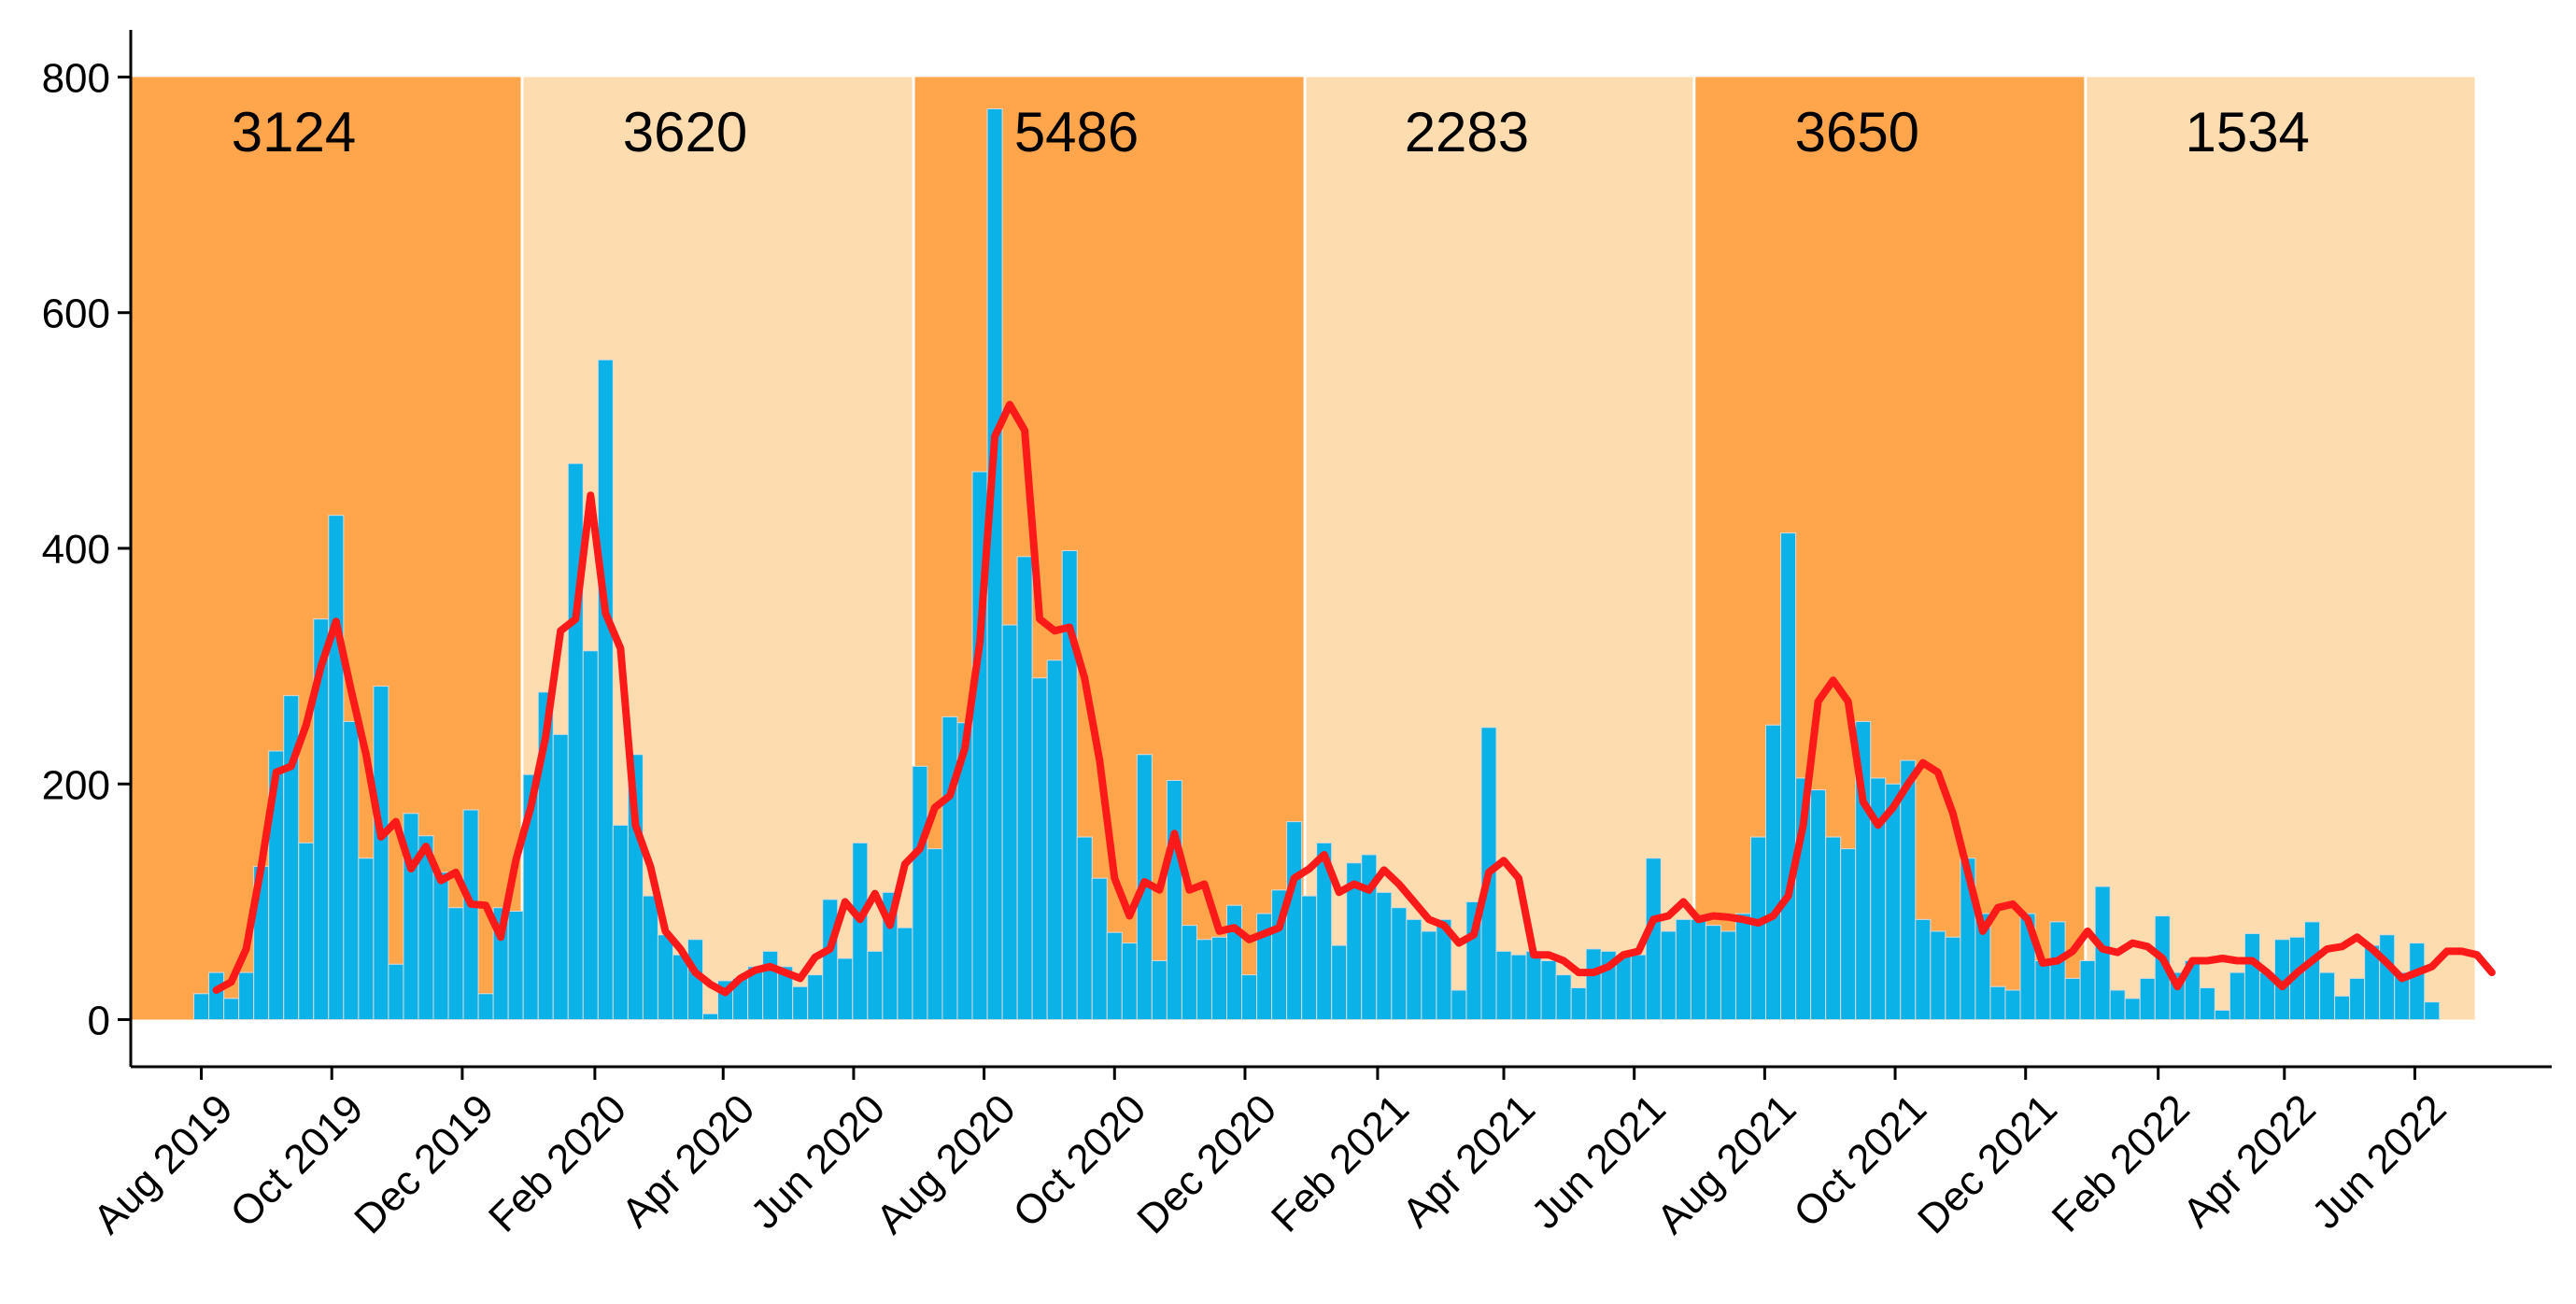  I want to click on period-total-label: 1534, so click(2247, 132).